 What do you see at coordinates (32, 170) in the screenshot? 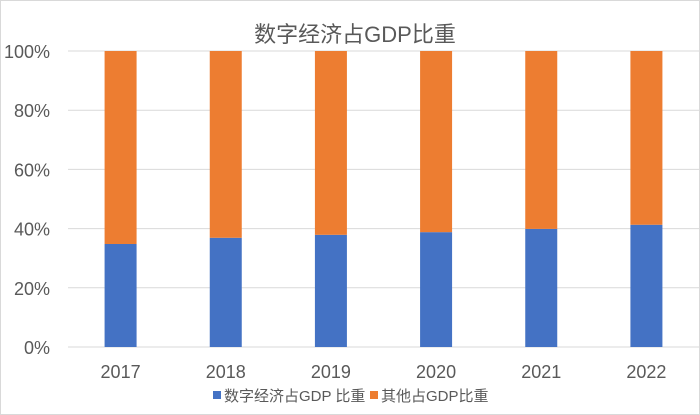
I see `y-tick-label: 60%` at bounding box center [32, 170].